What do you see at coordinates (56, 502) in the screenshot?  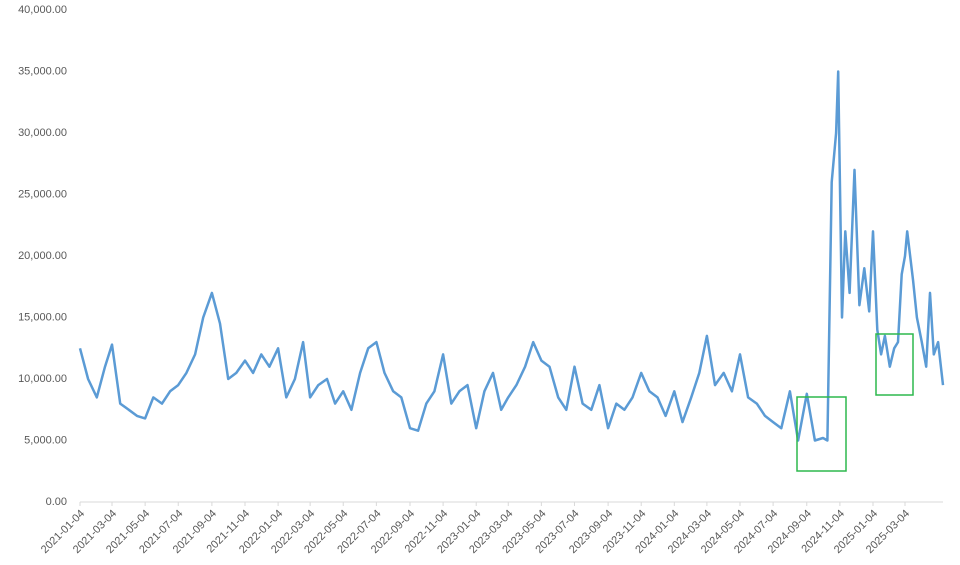 I see `y-tick-label: 0.00` at bounding box center [56, 502].